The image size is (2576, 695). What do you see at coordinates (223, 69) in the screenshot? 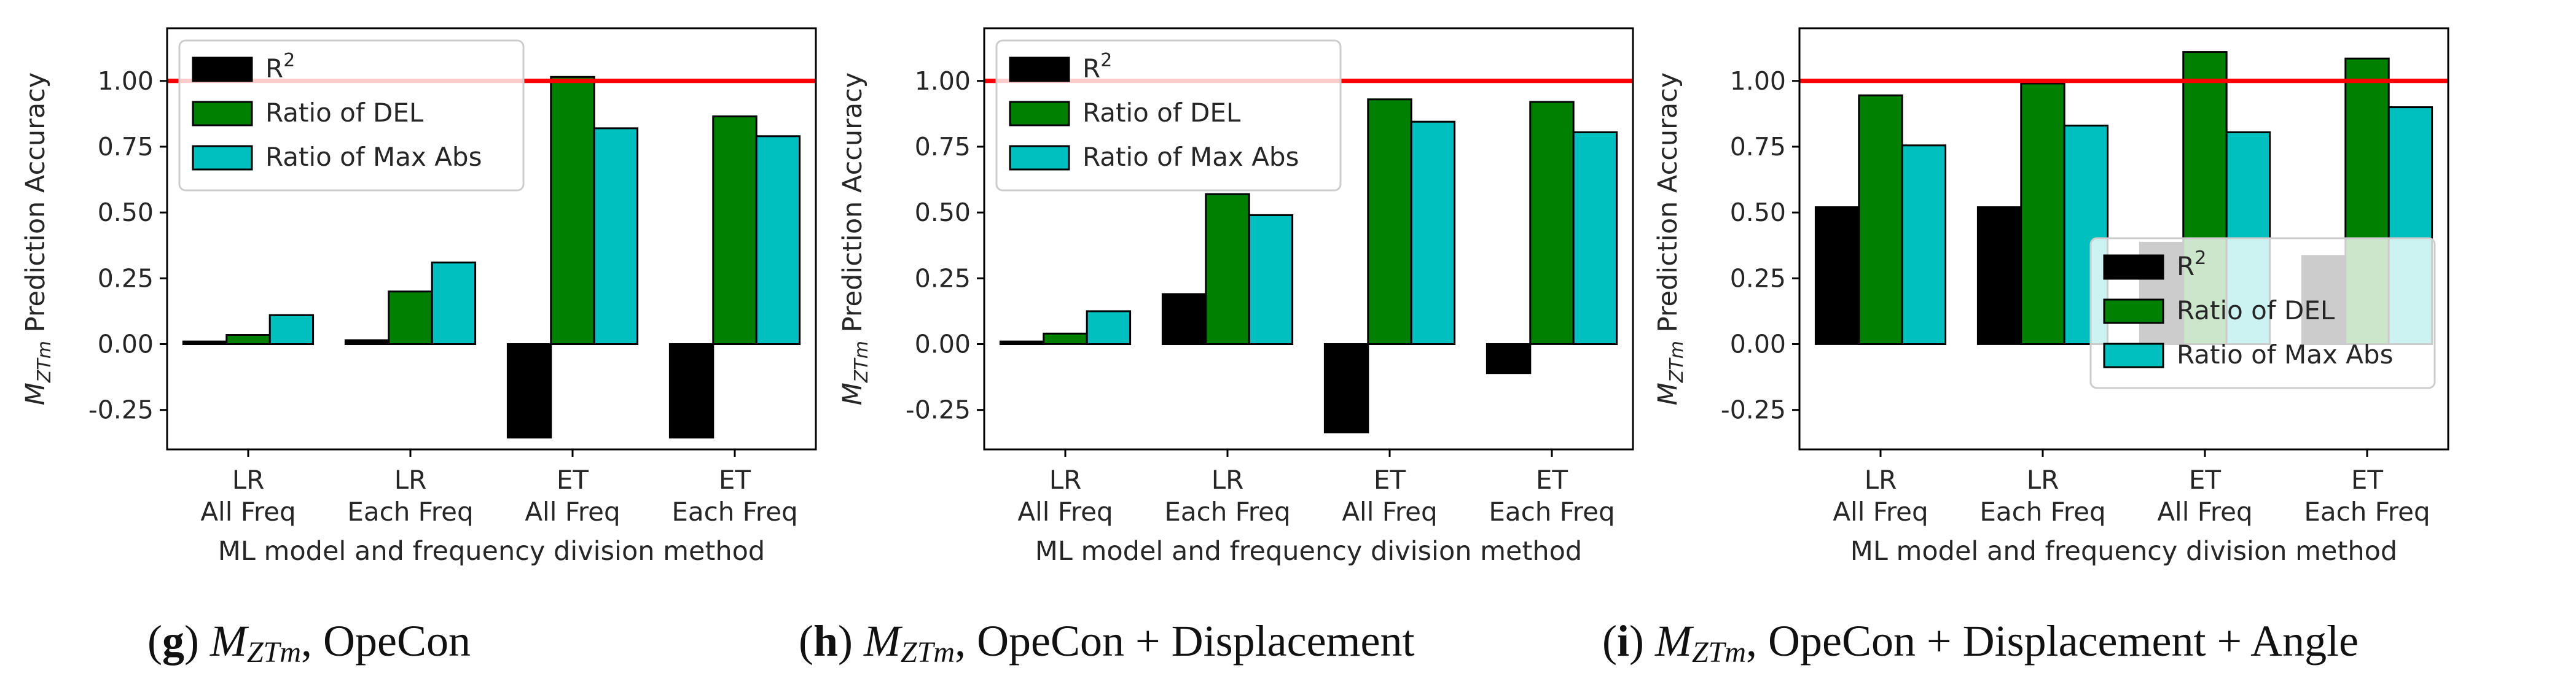
I see `legend-swatch-r2` at bounding box center [223, 69].